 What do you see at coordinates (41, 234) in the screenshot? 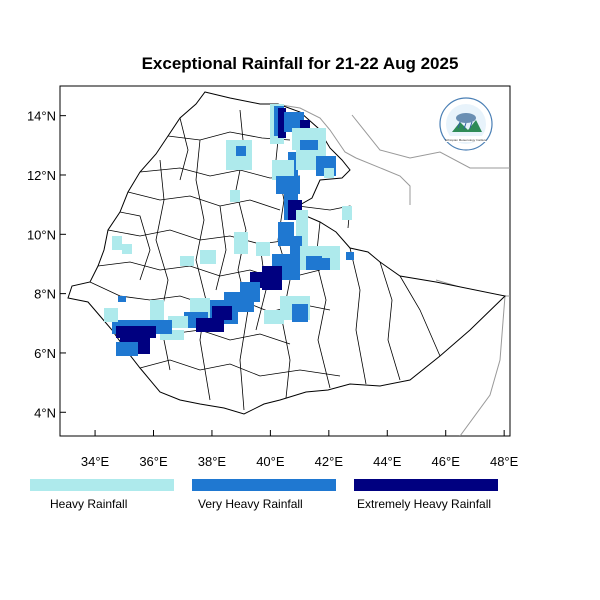
I see `y-tick-label: 10°N` at bounding box center [41, 234].